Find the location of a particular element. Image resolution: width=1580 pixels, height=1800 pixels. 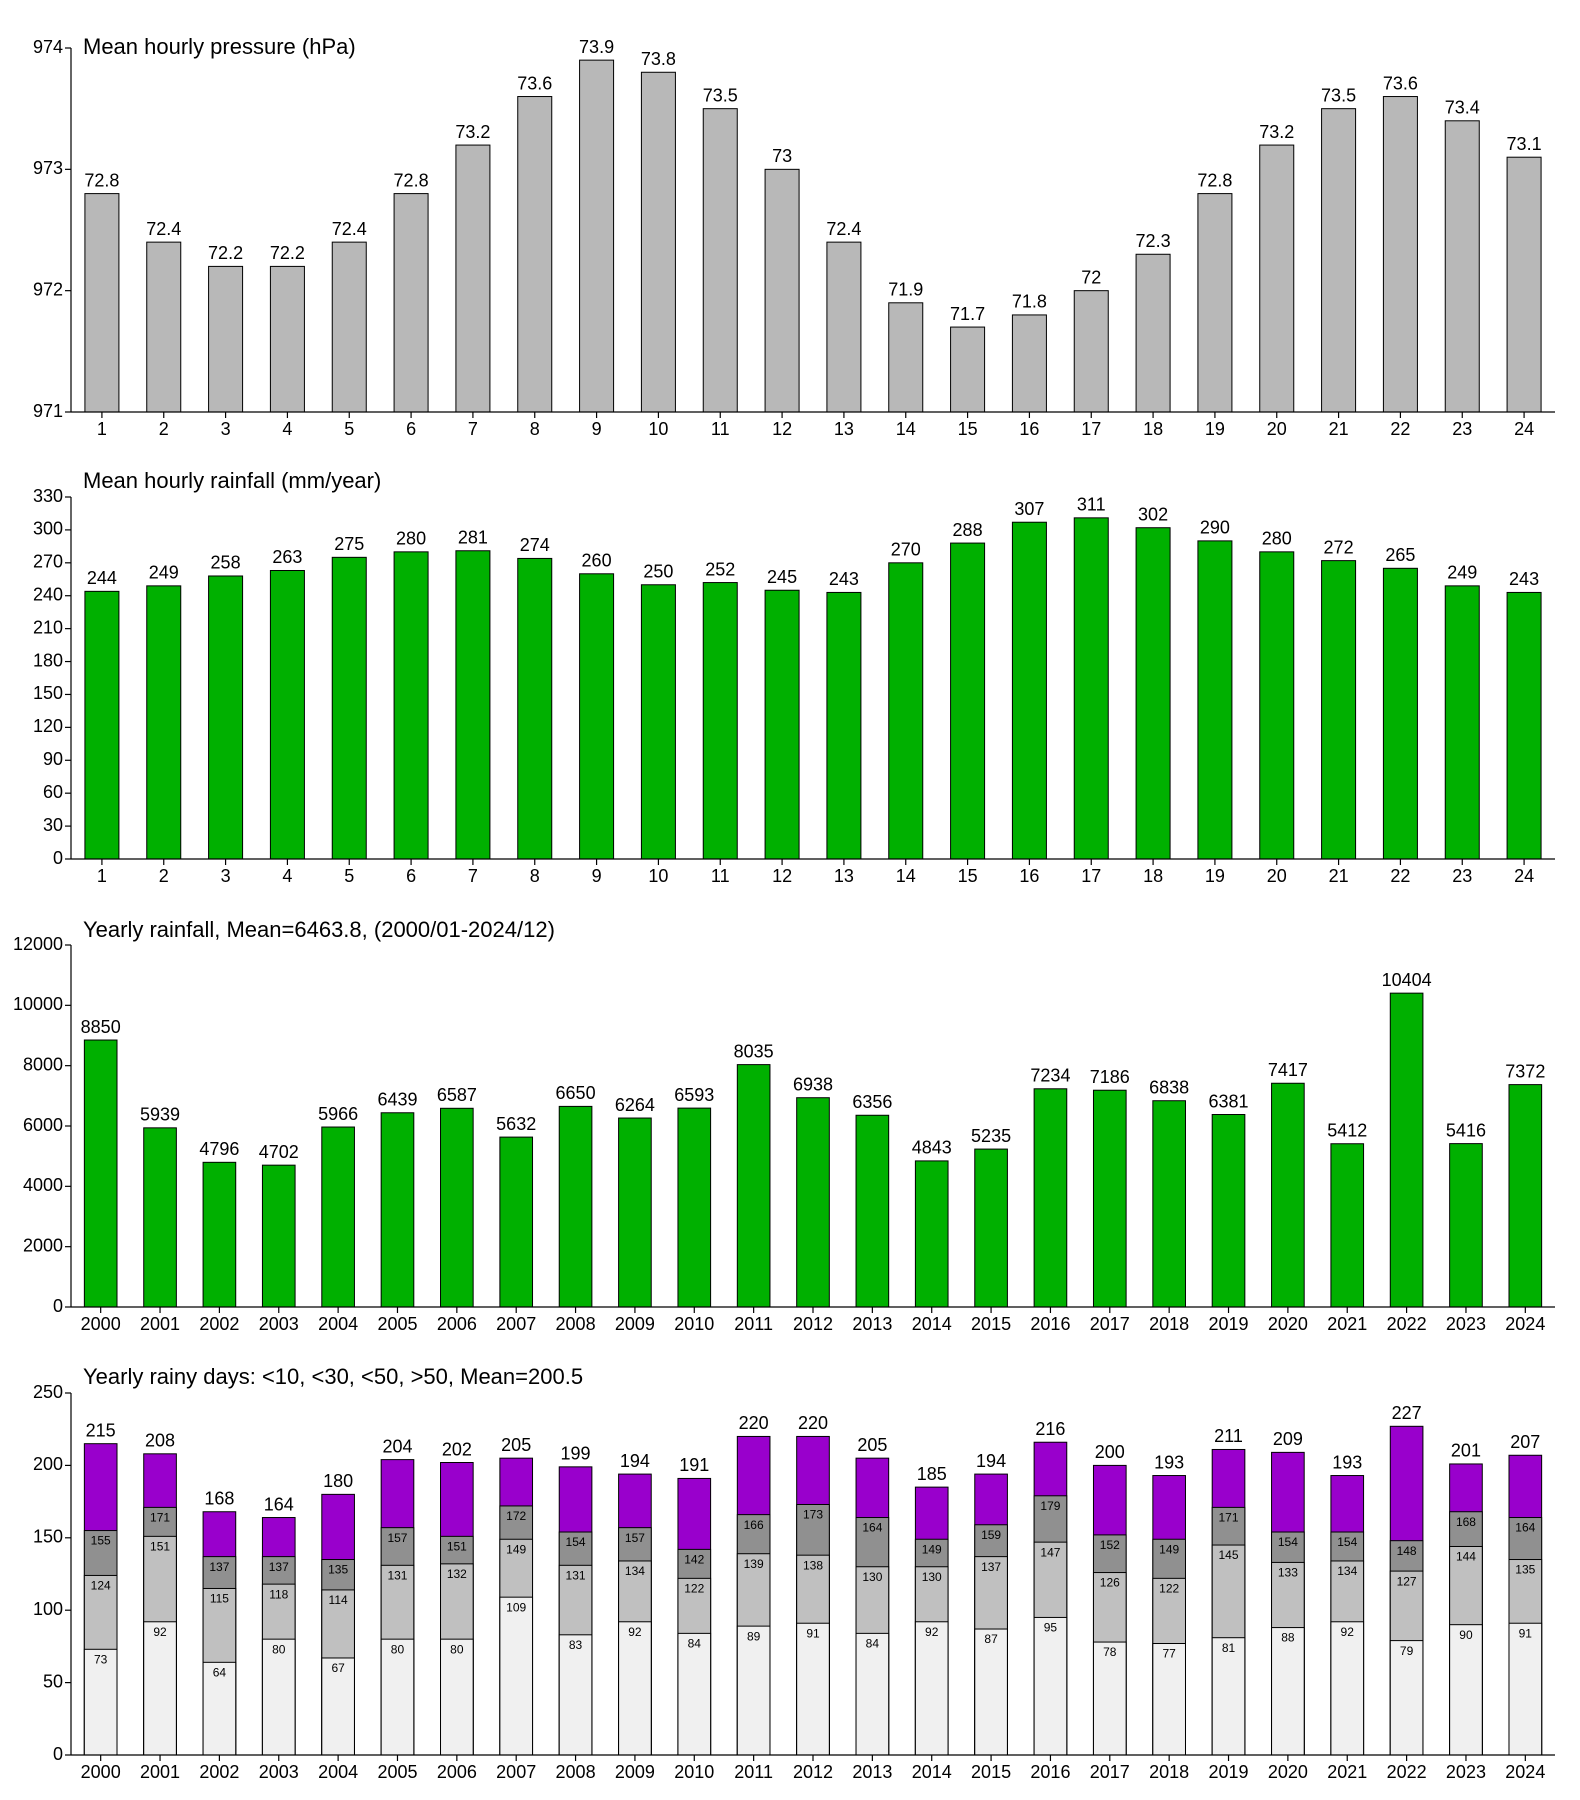

x-tick-label: 11 is located at coordinates (720, 876).